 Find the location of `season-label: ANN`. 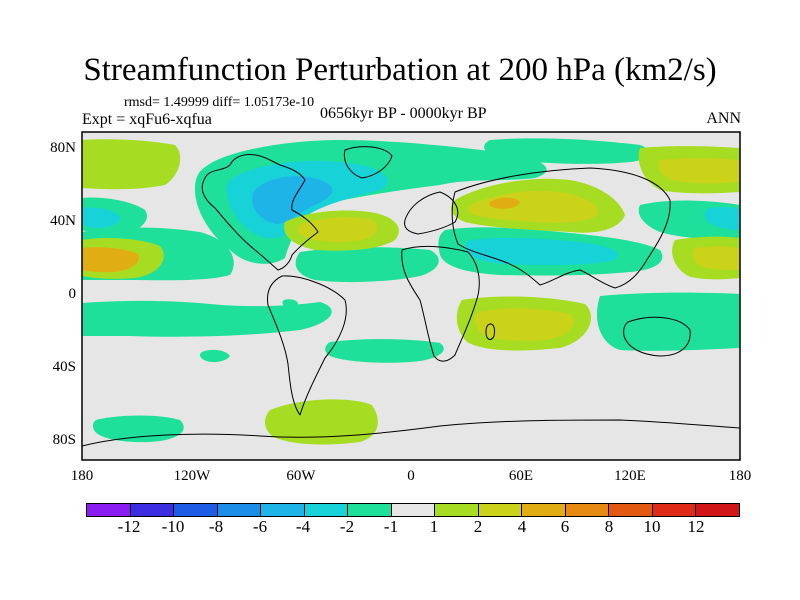

season-label: ANN is located at coordinates (723, 118).